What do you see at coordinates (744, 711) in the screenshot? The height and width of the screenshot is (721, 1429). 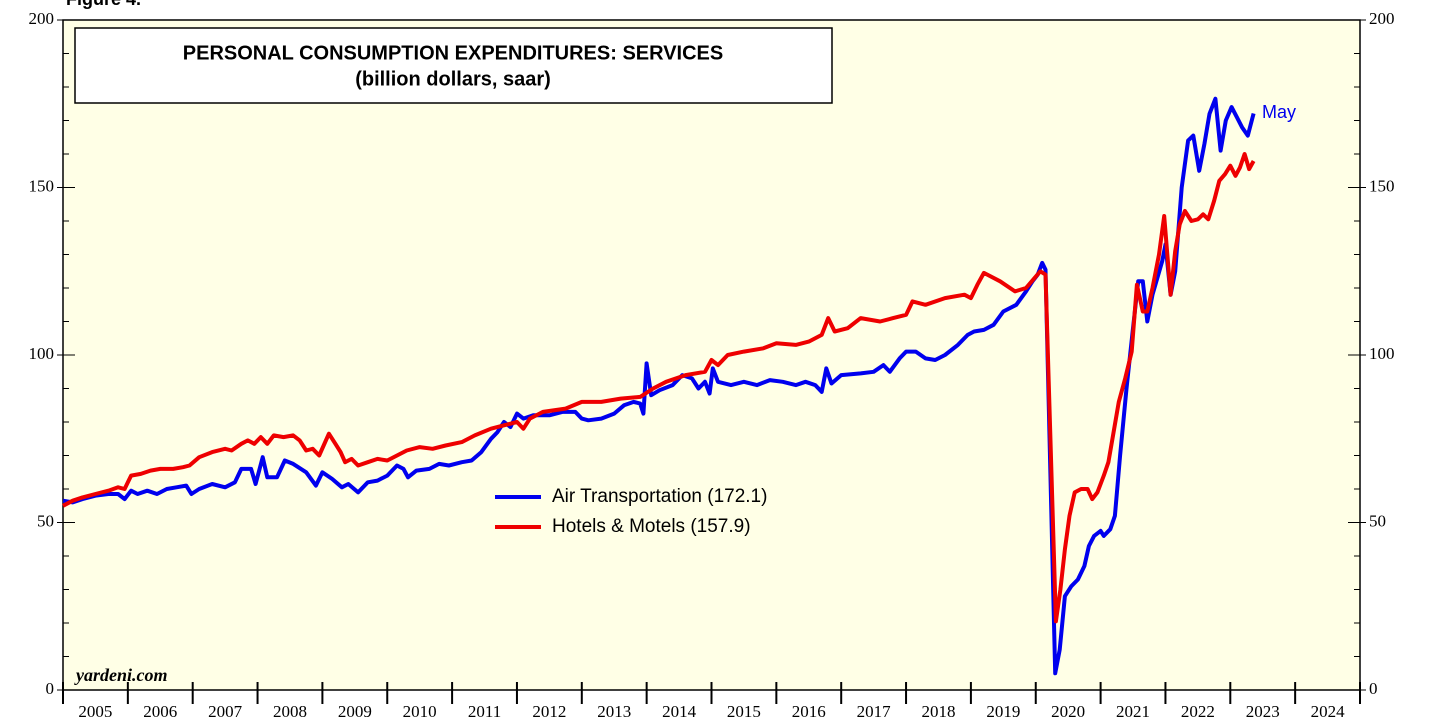 I see `x-tick-label: 2015` at bounding box center [744, 711].